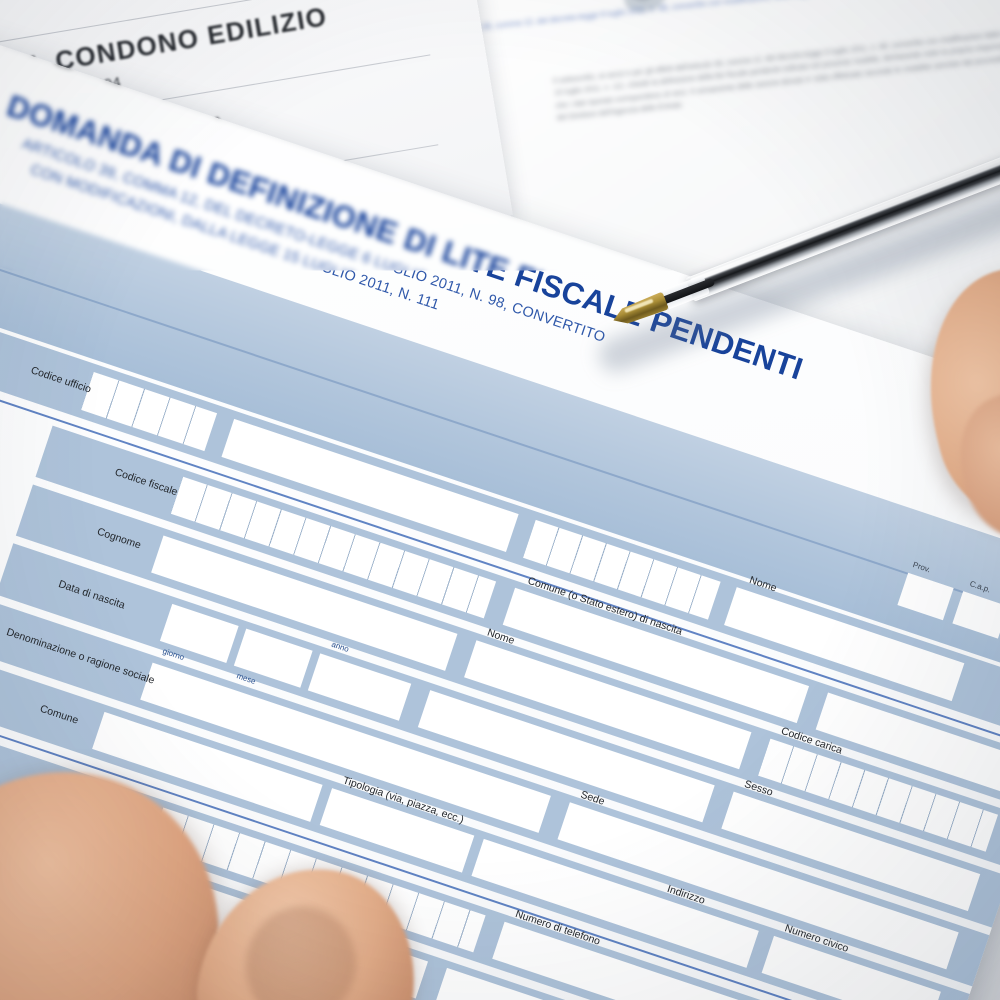  Describe the element at coordinates (639, 310) in the screenshot. I see `pen-tip-icon` at that location.